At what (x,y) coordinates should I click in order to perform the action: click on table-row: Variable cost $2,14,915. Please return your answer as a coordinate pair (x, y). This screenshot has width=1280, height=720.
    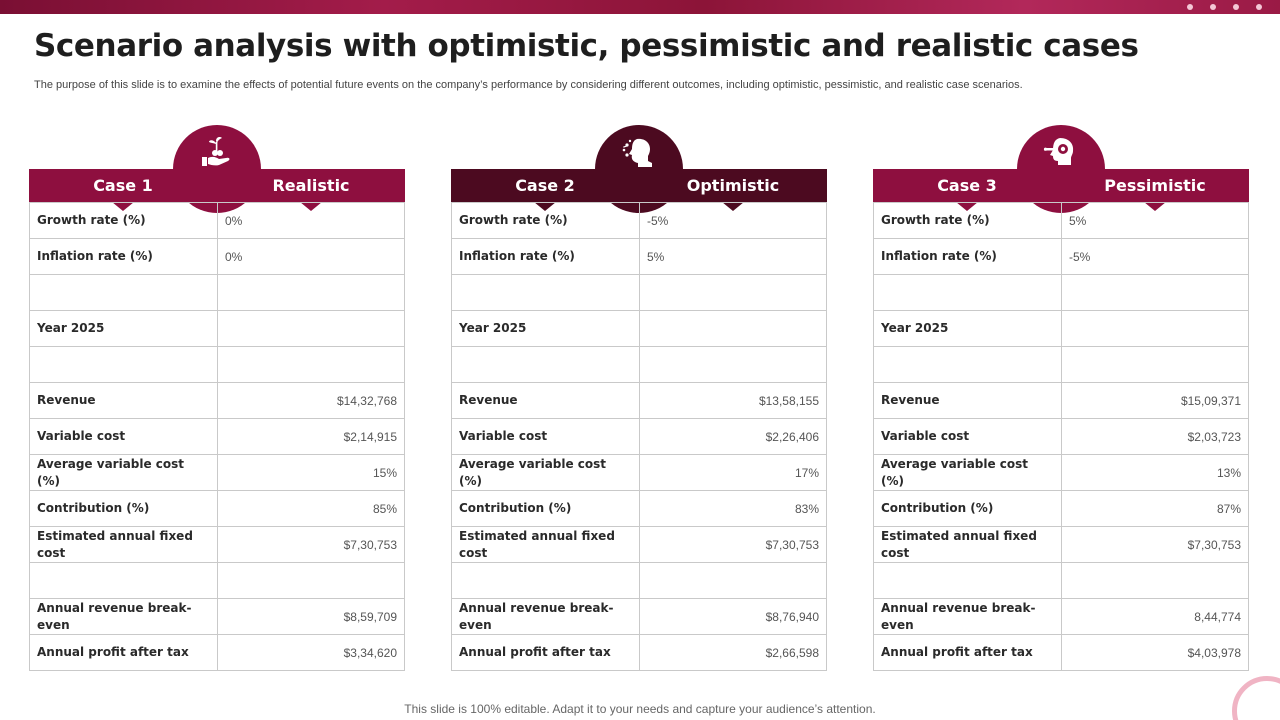
    Looking at the image, I should click on (217, 436).